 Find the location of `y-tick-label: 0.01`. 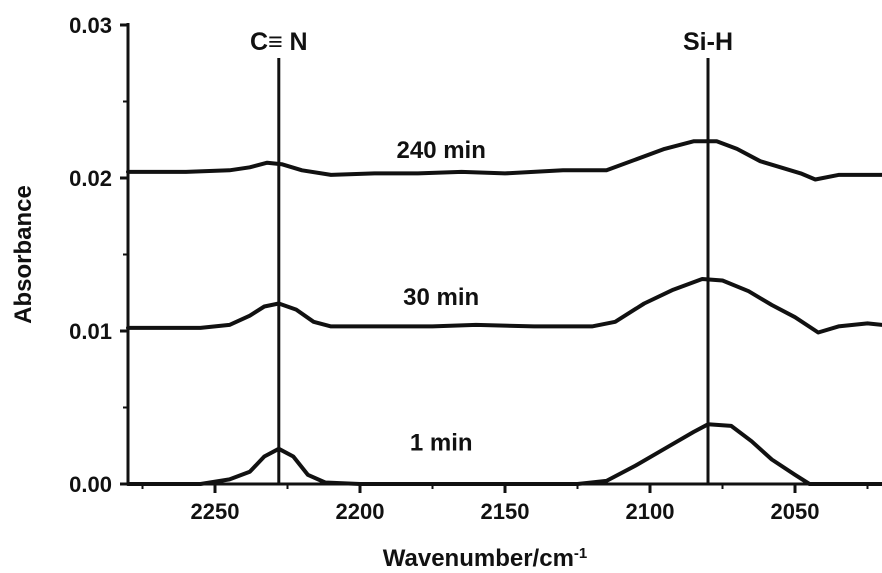

y-tick-label: 0.01 is located at coordinates (90, 331).